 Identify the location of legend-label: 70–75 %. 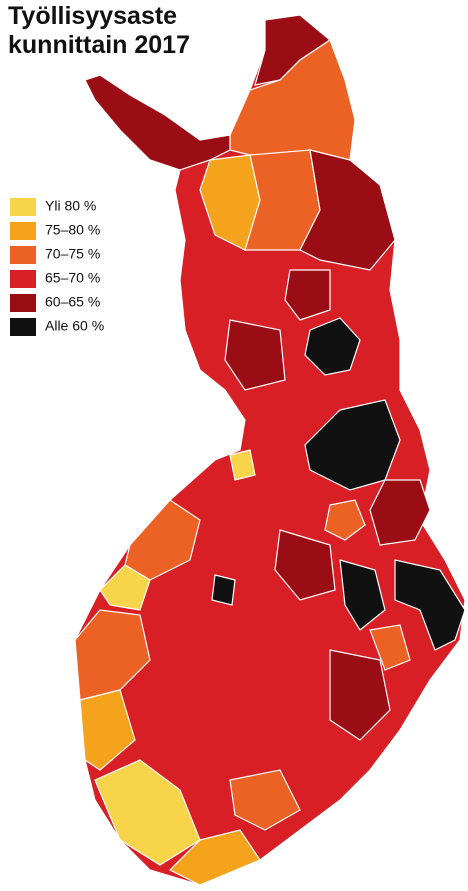
(72, 254).